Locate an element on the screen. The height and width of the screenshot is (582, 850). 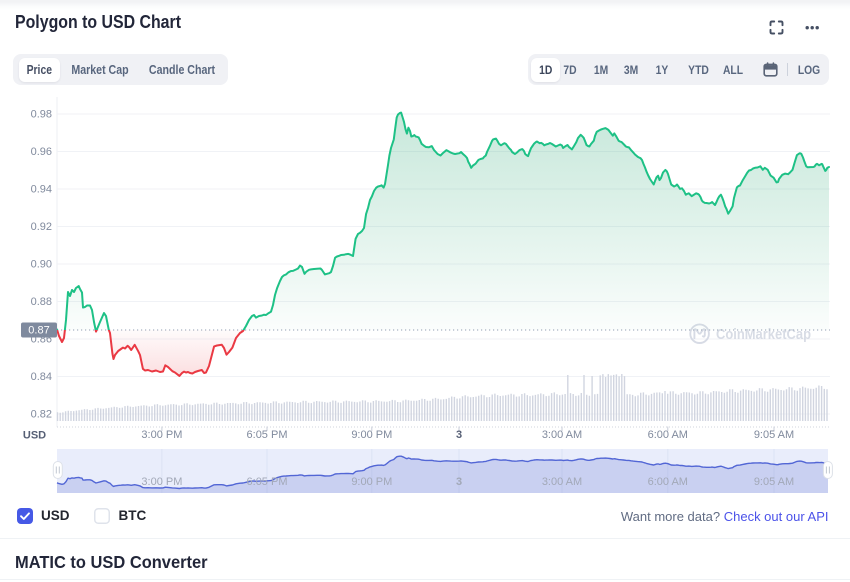
svg-text: CoinMarketCap is located at coordinates (763, 335).